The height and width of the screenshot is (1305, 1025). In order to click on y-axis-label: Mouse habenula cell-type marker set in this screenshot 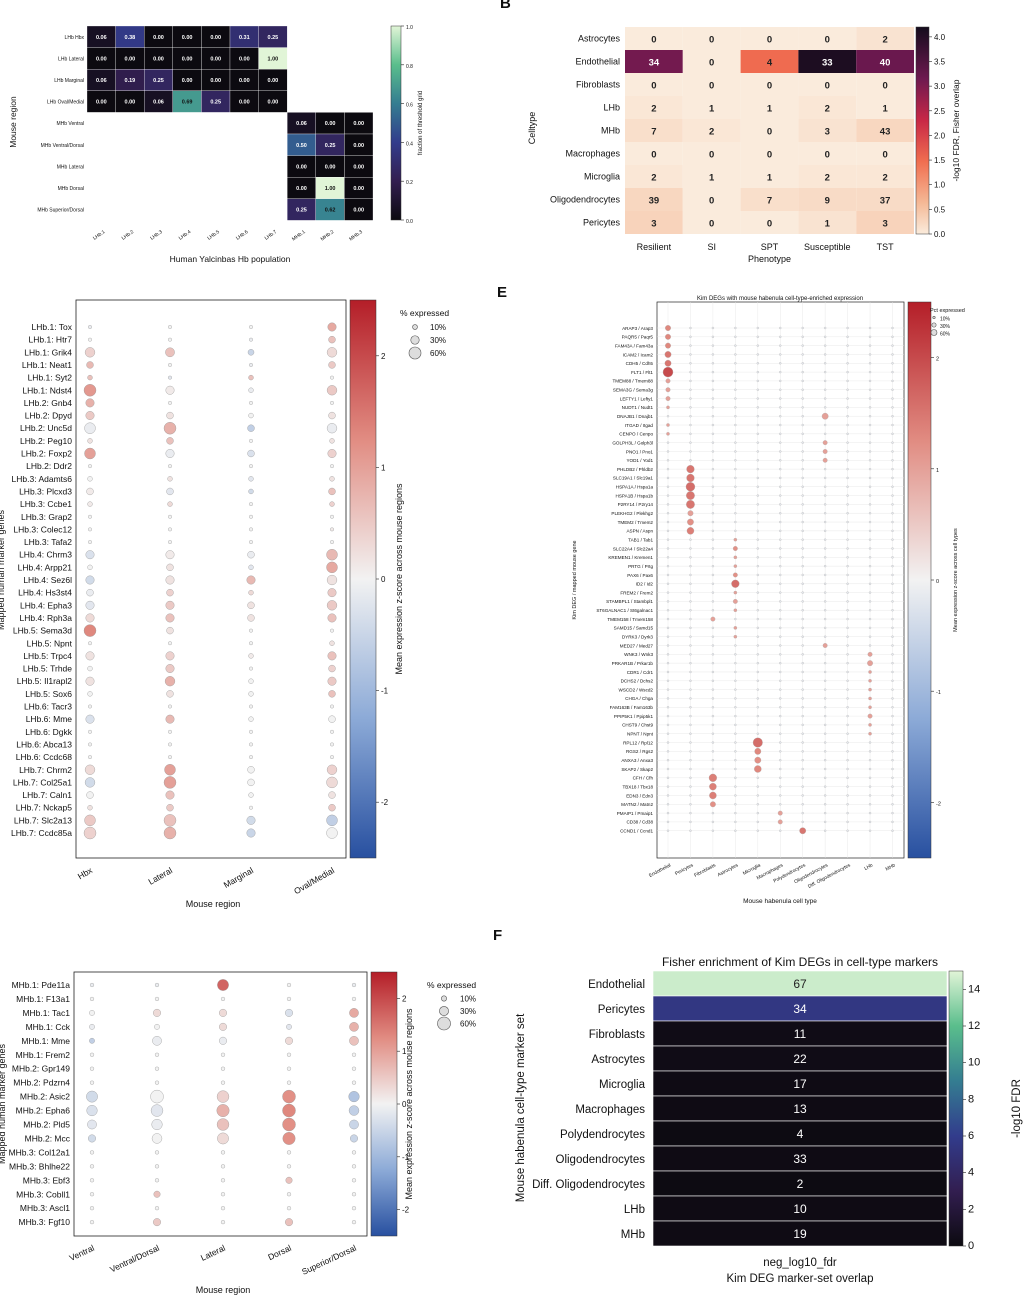, I will do `click(521, 1107)`.